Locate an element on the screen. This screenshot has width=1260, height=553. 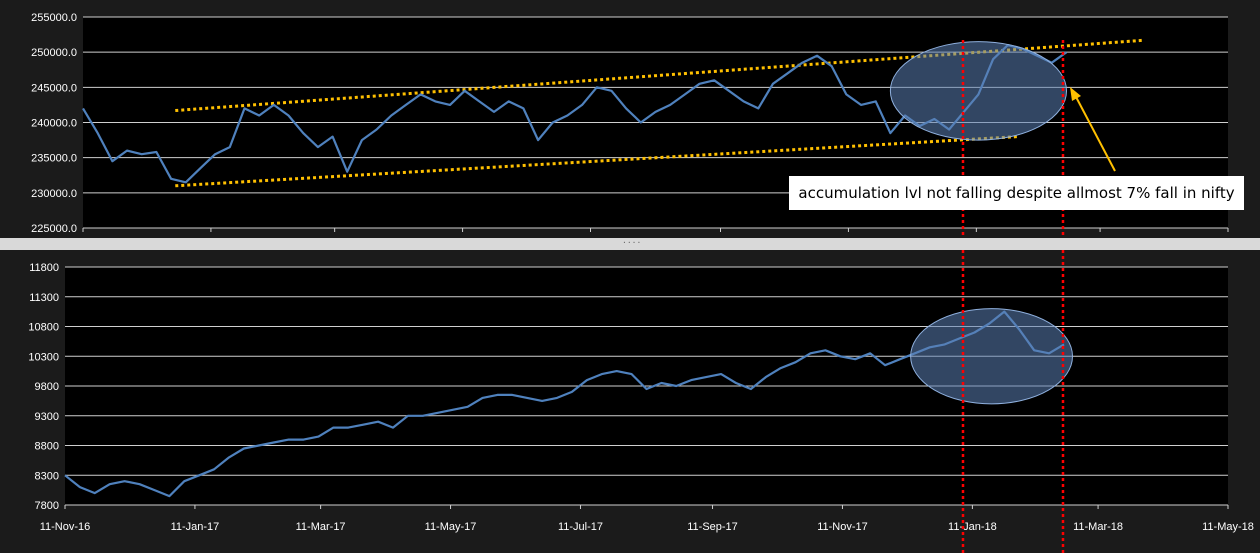
x-tick-label: 11-Mar-17 is located at coordinates (321, 527).